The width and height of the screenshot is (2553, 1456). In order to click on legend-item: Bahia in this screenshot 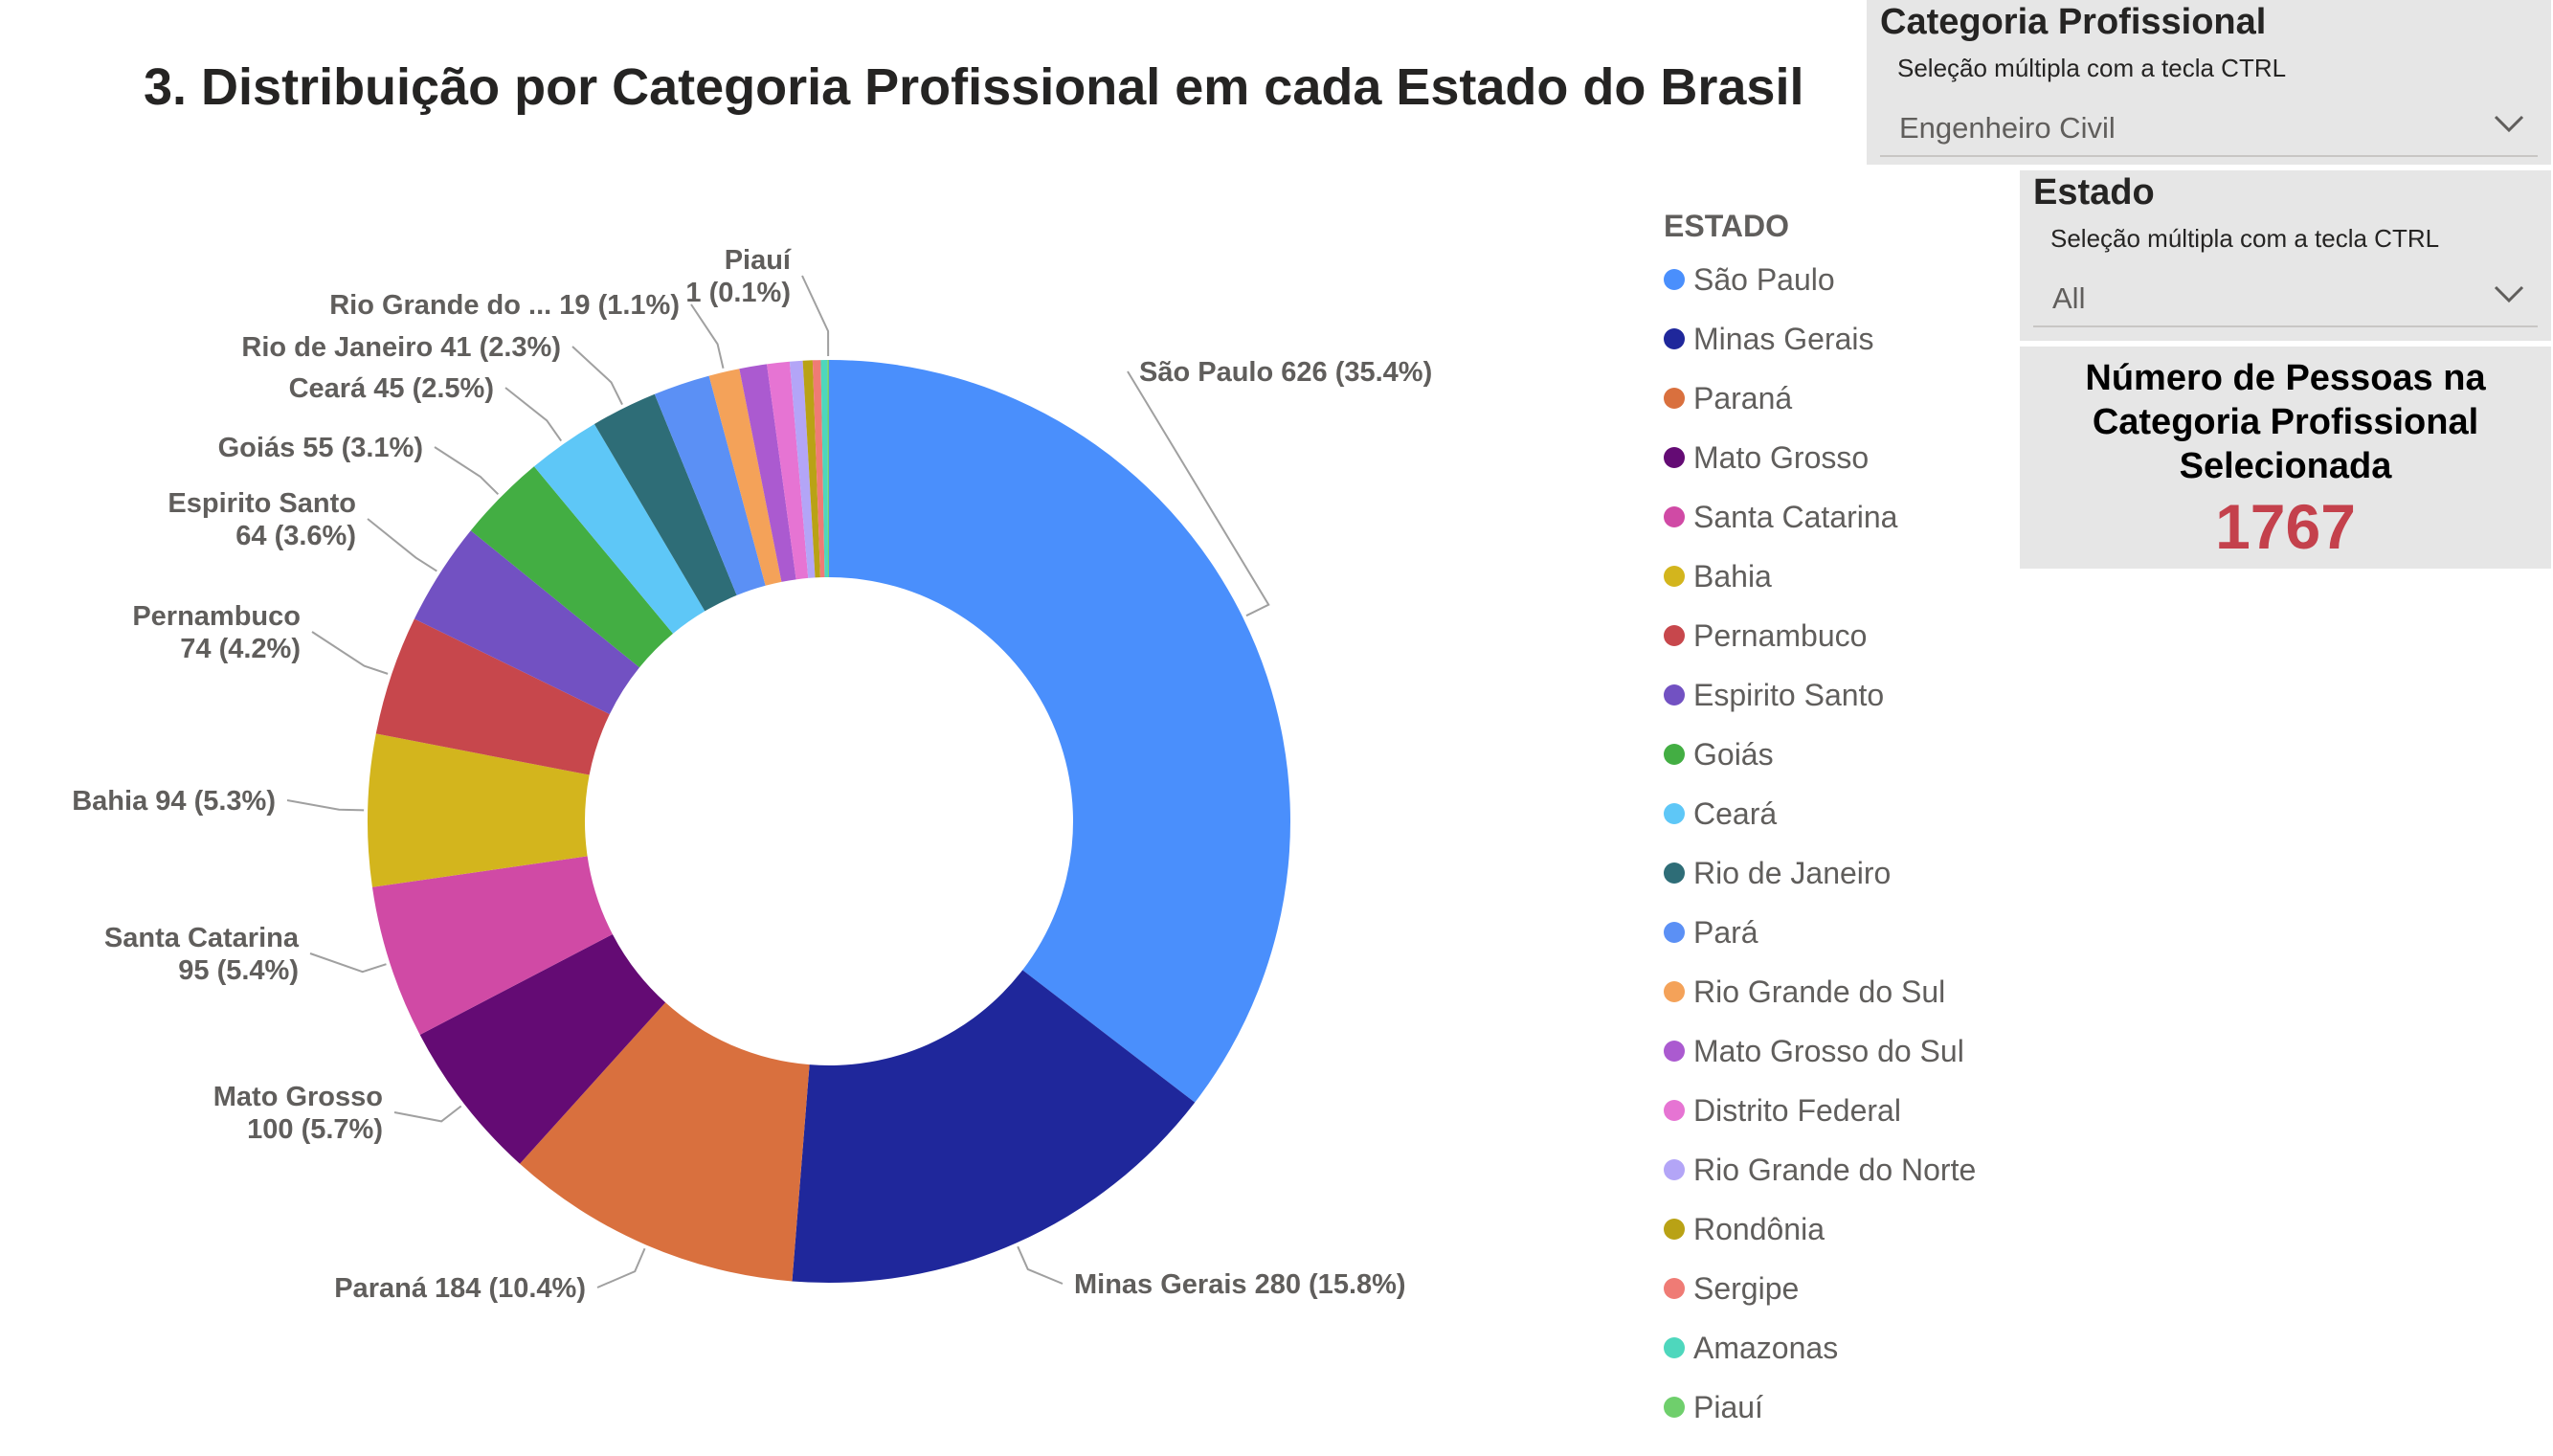, I will do `click(1820, 577)`.